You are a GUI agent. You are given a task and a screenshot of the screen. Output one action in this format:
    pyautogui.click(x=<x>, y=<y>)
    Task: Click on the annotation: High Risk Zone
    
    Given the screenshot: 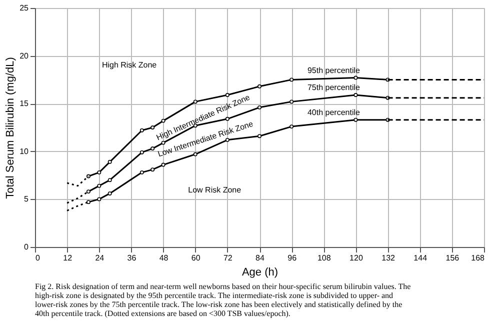 What is the action you would take?
    pyautogui.click(x=130, y=65)
    